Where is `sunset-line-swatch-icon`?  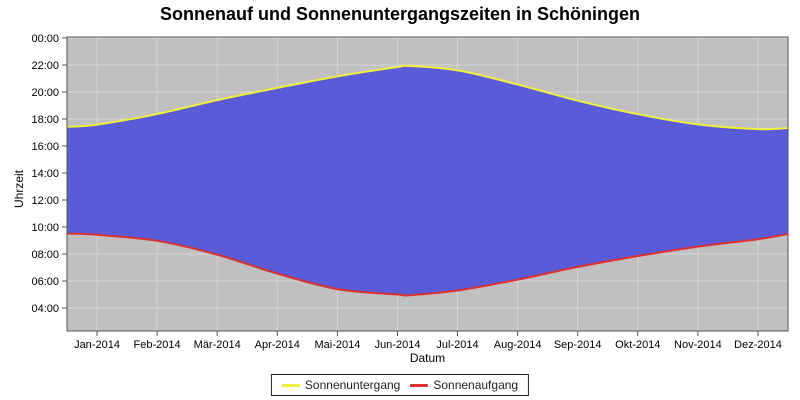
sunset-line-swatch-icon is located at coordinates (290, 385).